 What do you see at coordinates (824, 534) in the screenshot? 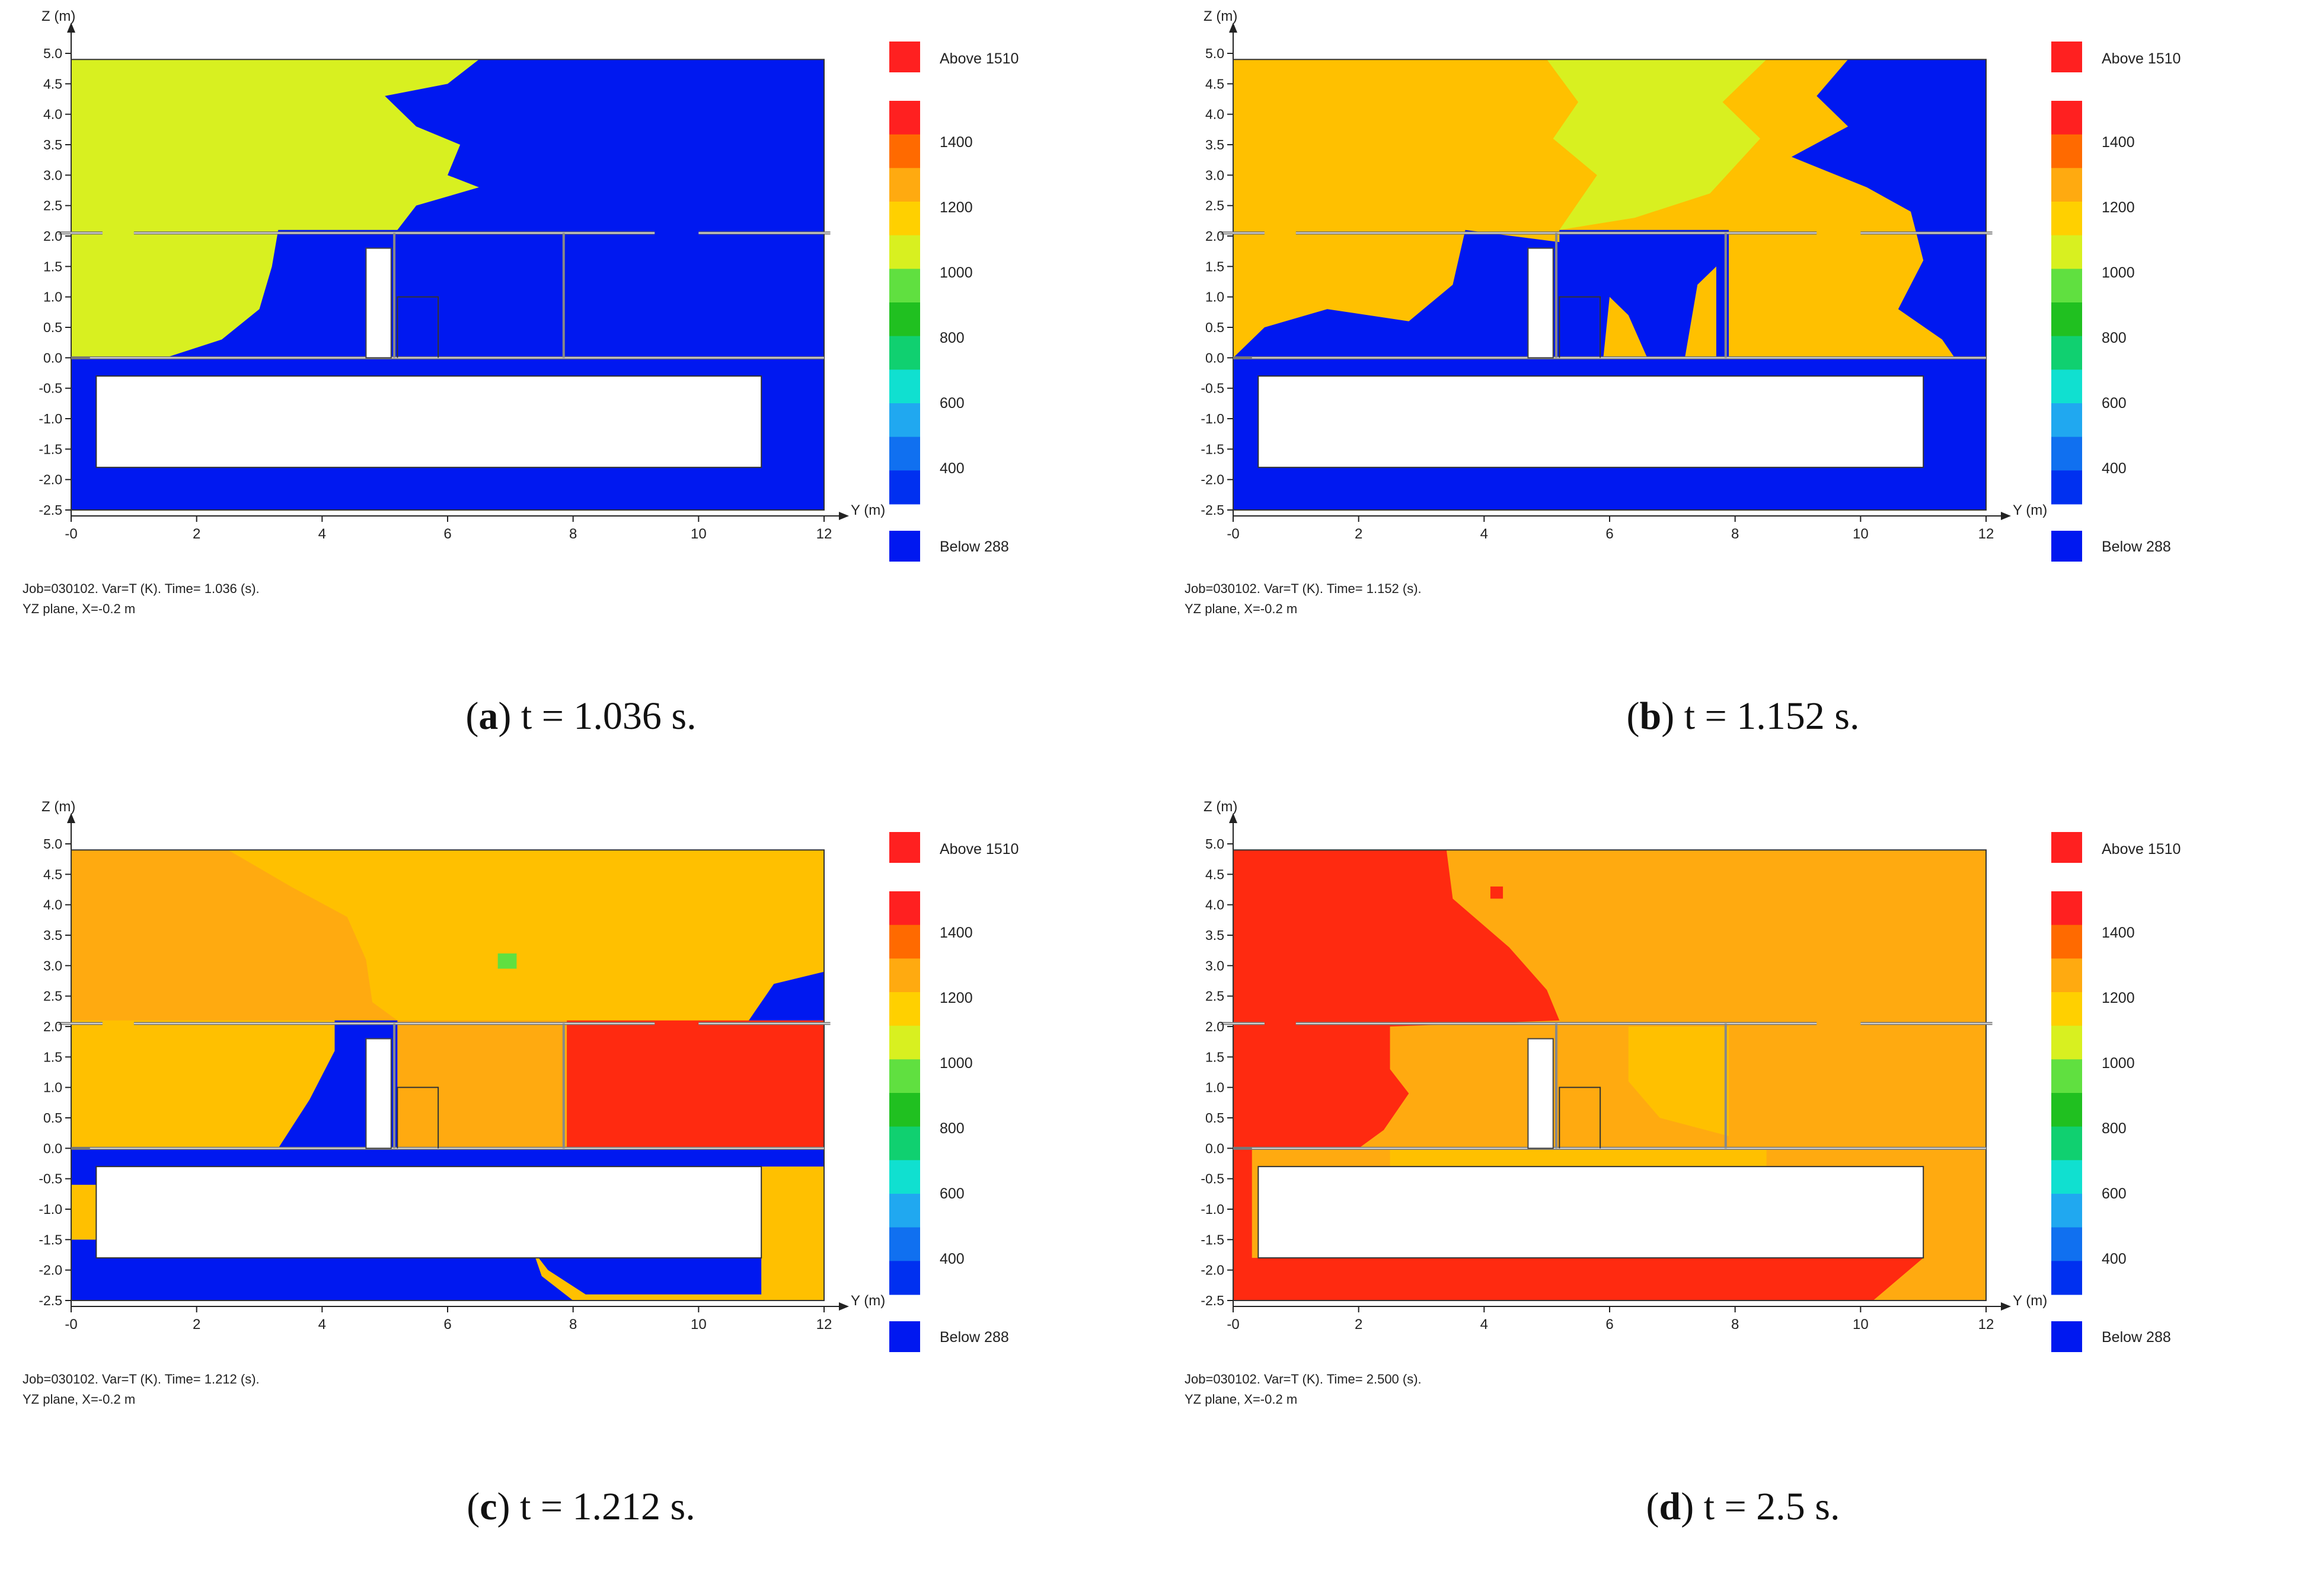
I see `x-tick-label: 12` at bounding box center [824, 534].